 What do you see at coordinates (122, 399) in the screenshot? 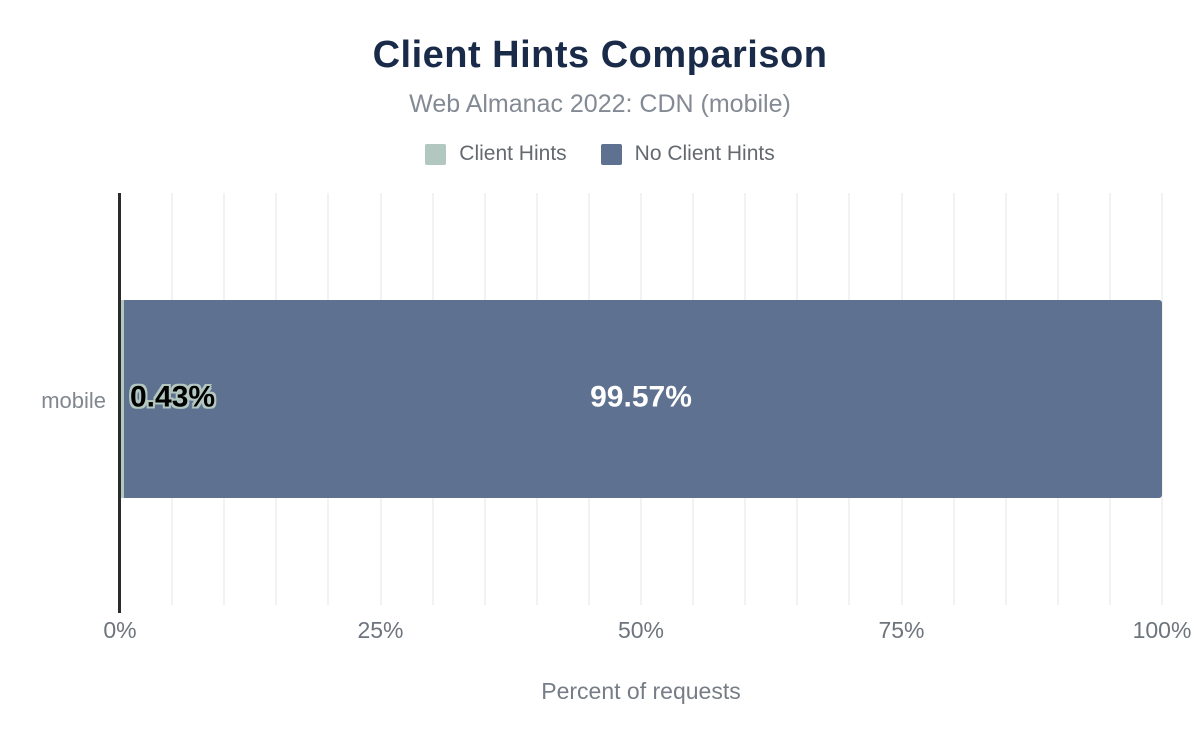
I see `bar-segment-client-hints` at bounding box center [122, 399].